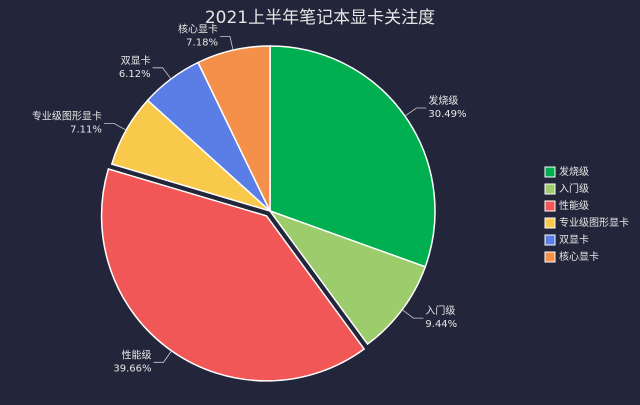  Describe the element at coordinates (86, 129) in the screenshot. I see `value-label: 7.11%` at that location.